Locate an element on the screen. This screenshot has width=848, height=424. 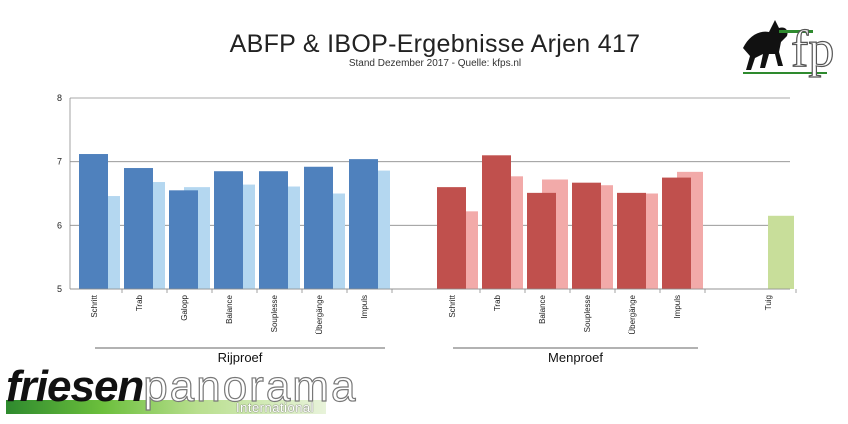
bar-secondary is located at coordinates (781, 252).